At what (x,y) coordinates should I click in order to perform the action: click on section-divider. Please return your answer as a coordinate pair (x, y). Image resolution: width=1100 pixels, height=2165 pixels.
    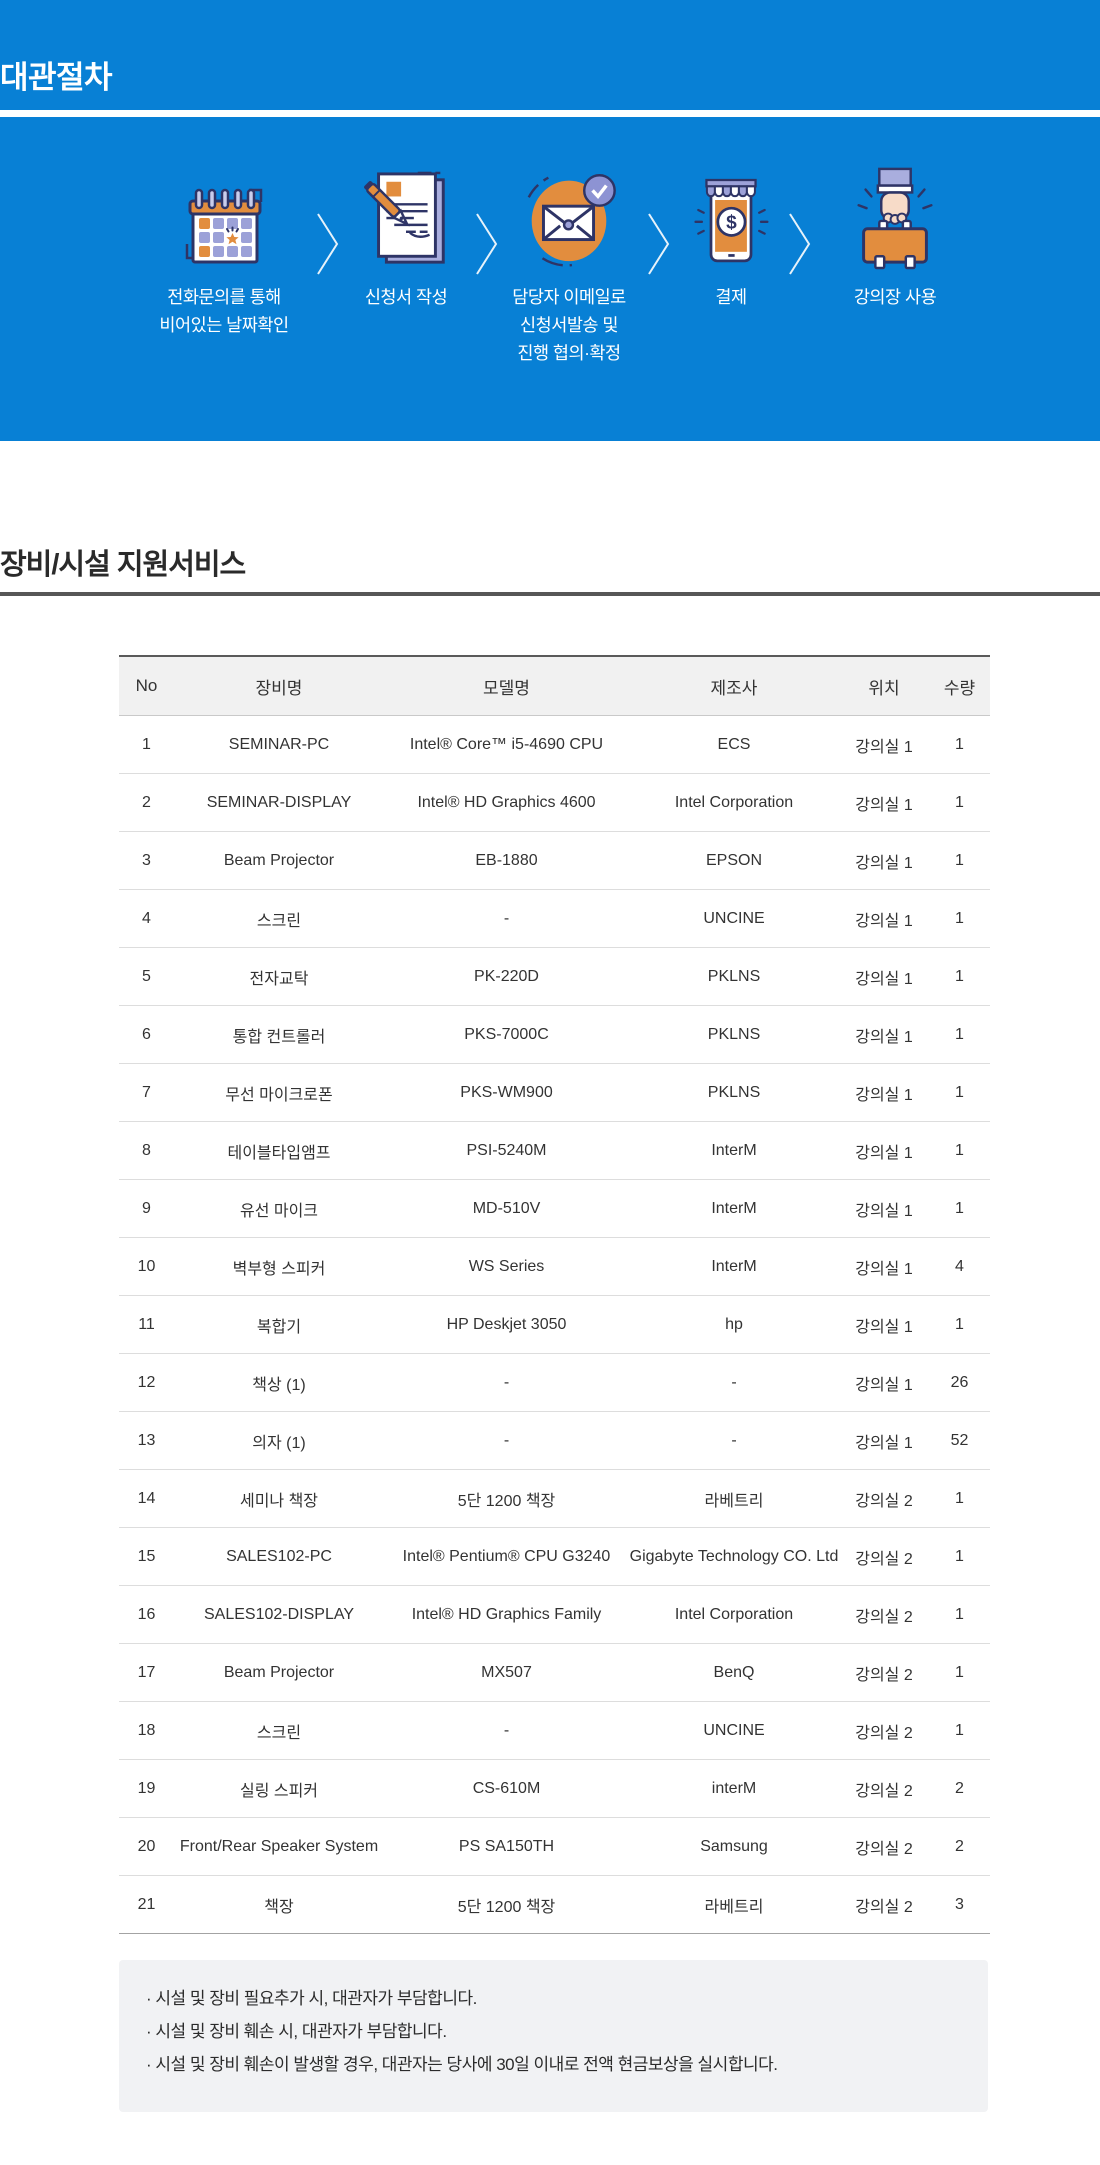
    Looking at the image, I should click on (550, 594).